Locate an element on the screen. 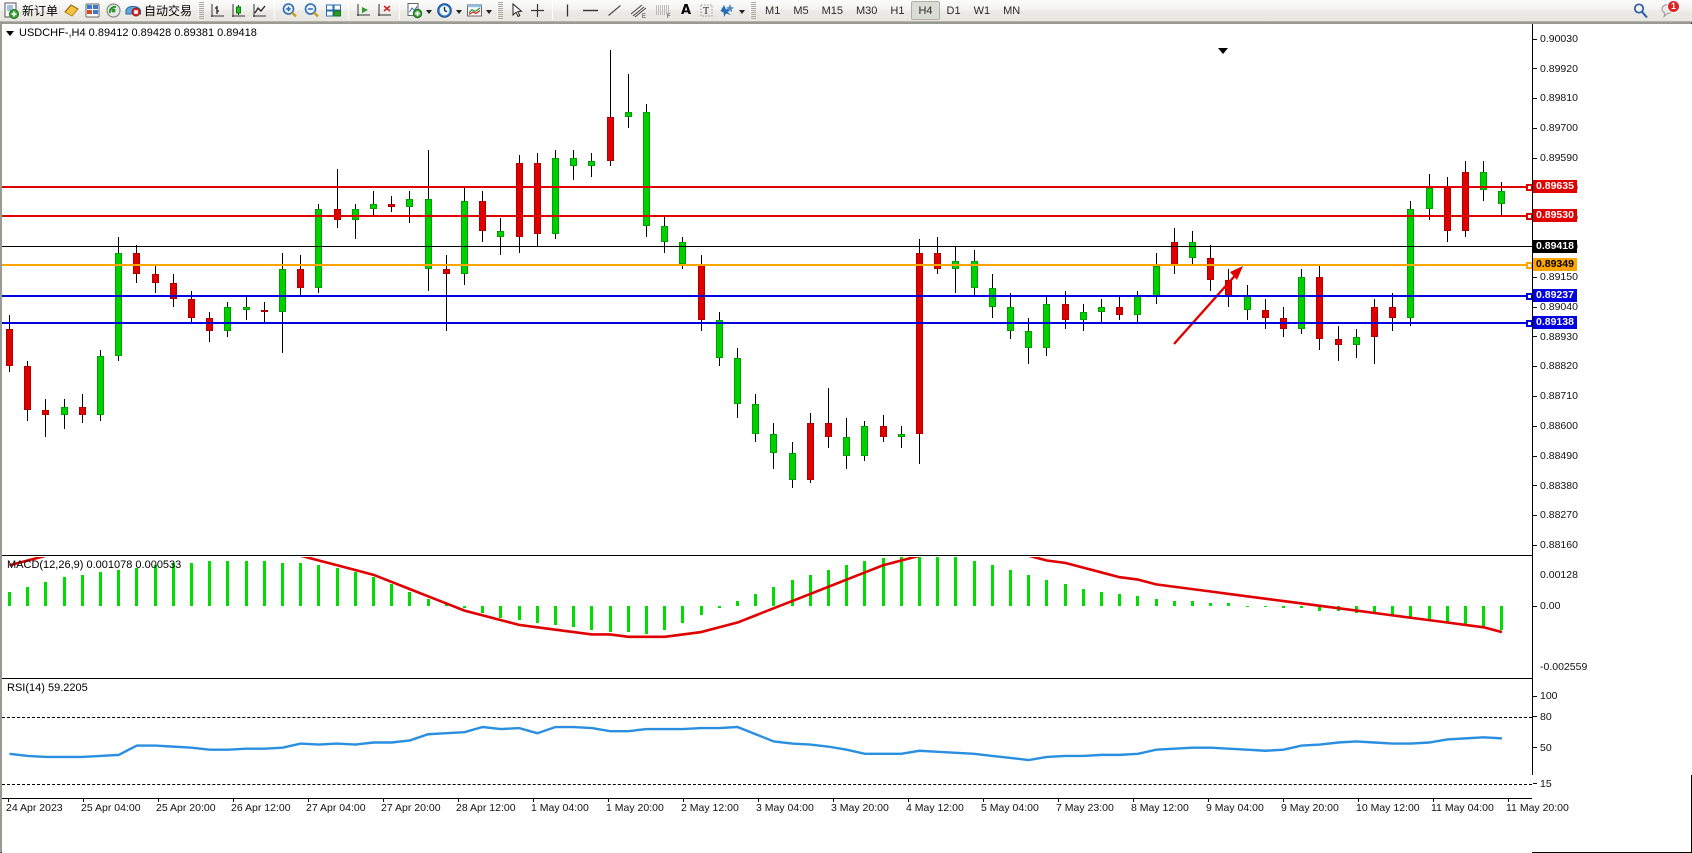  text-button: A is located at coordinates (686, 11).